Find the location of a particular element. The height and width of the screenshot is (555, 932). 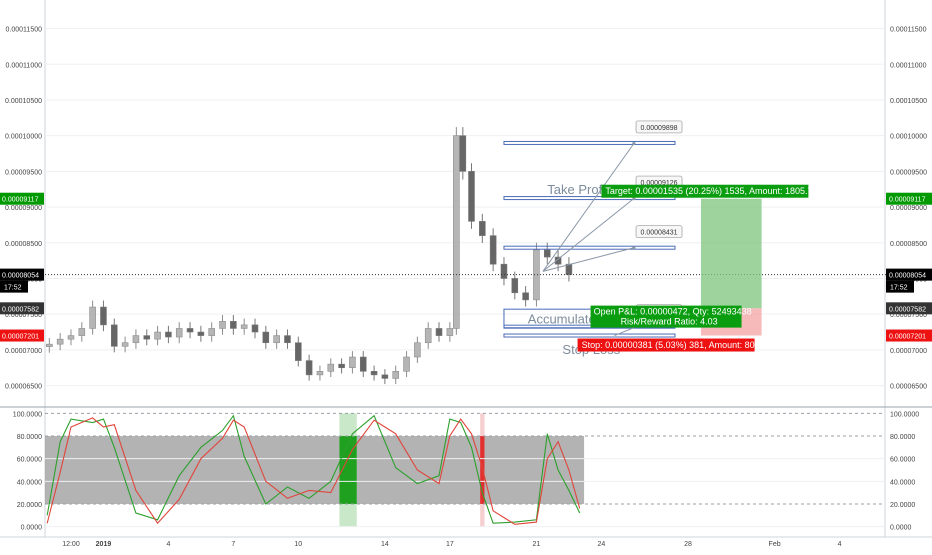

time-axis: 12:00 2019 4 7 10 14 17 21 24 28 Feb 4 is located at coordinates (451, 544).